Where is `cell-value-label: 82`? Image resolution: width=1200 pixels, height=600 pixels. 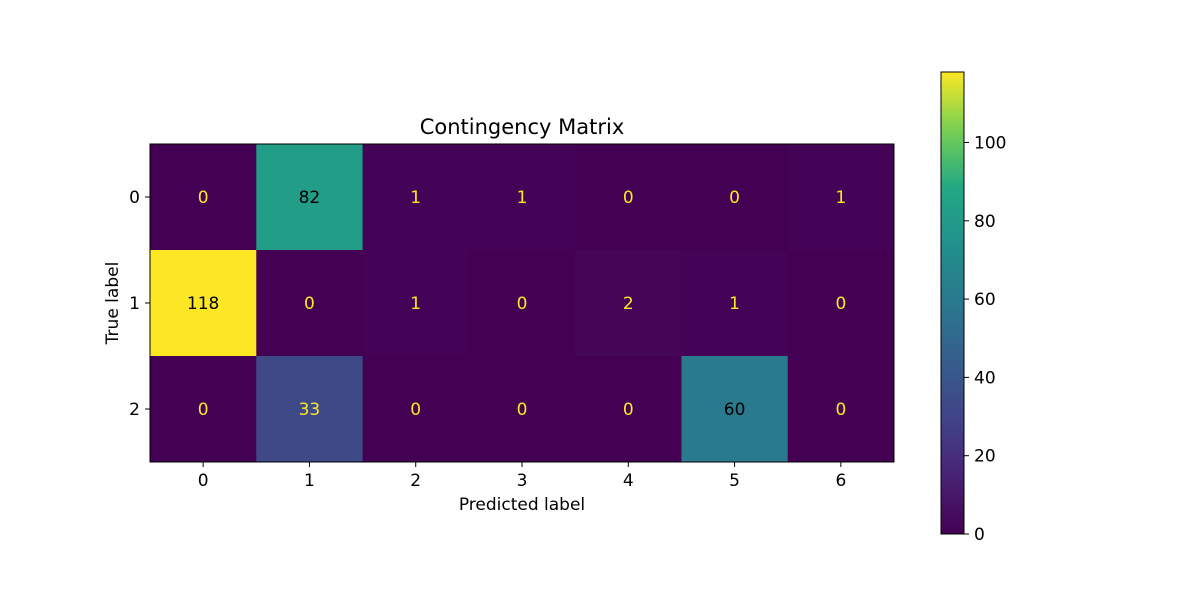
cell-value-label: 82 is located at coordinates (310, 198).